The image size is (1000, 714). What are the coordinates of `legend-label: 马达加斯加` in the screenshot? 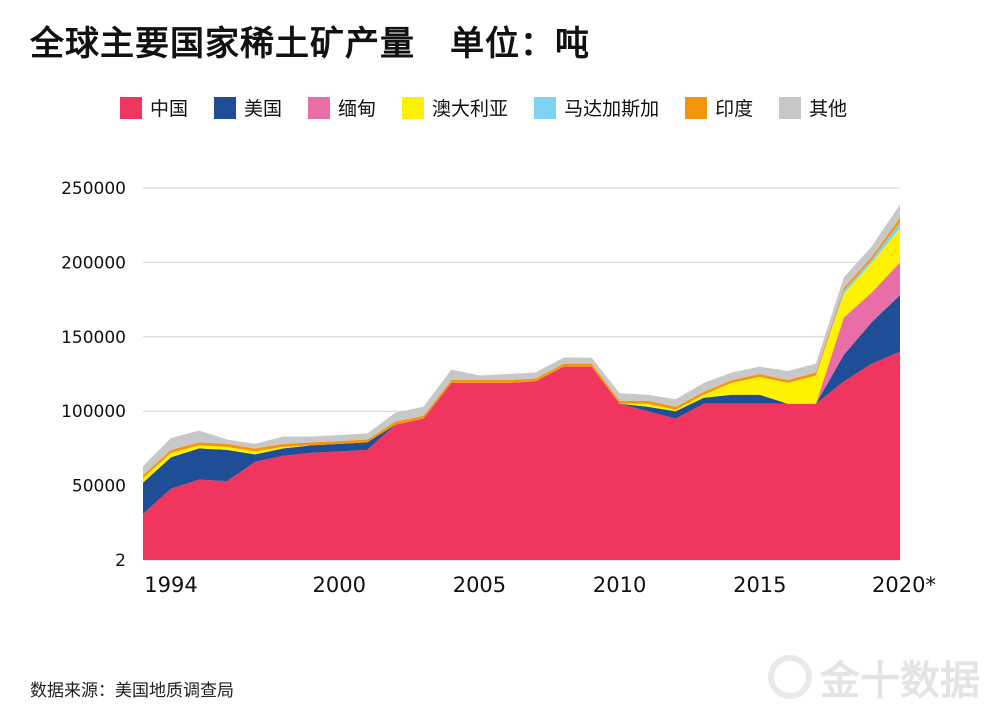 It's located at (612, 109).